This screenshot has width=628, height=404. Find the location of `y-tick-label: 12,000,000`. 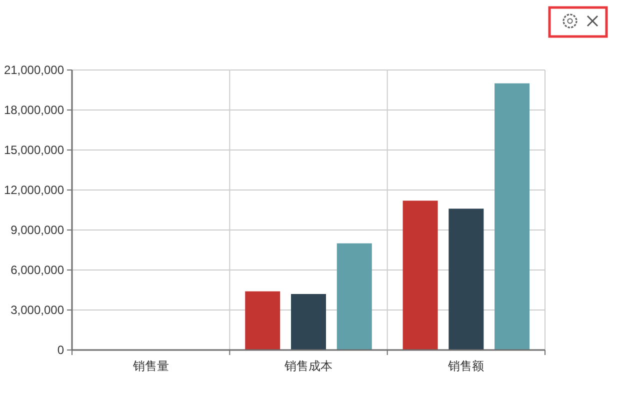

y-tick-label: 12,000,000 is located at coordinates (34, 190).